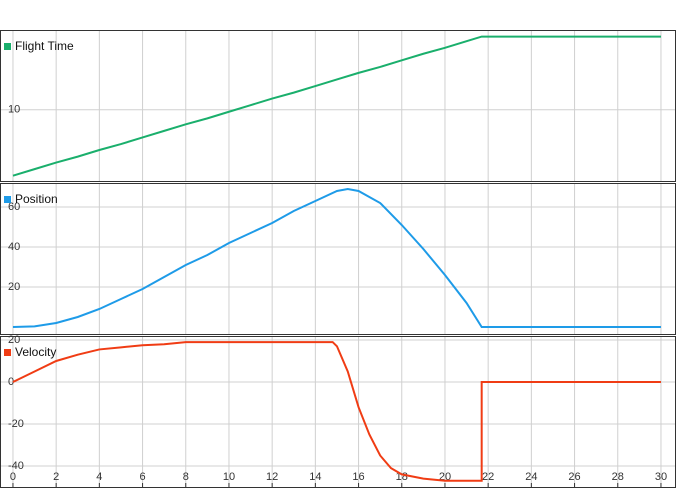  Describe the element at coordinates (14, 207) in the screenshot. I see `y-tick-label: 60` at that location.